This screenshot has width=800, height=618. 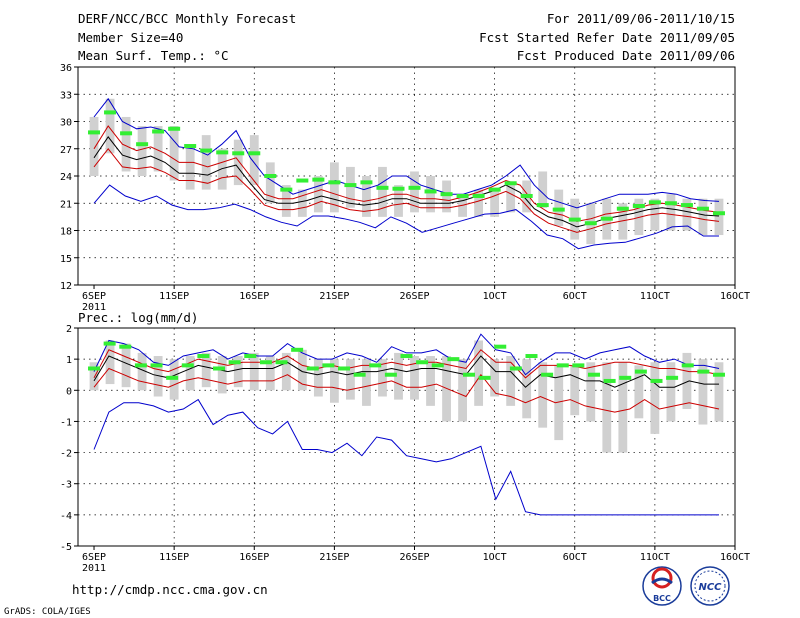 What do you see at coordinates (406, 354) in the screenshot?
I see `prec-max-line` at bounding box center [406, 354].